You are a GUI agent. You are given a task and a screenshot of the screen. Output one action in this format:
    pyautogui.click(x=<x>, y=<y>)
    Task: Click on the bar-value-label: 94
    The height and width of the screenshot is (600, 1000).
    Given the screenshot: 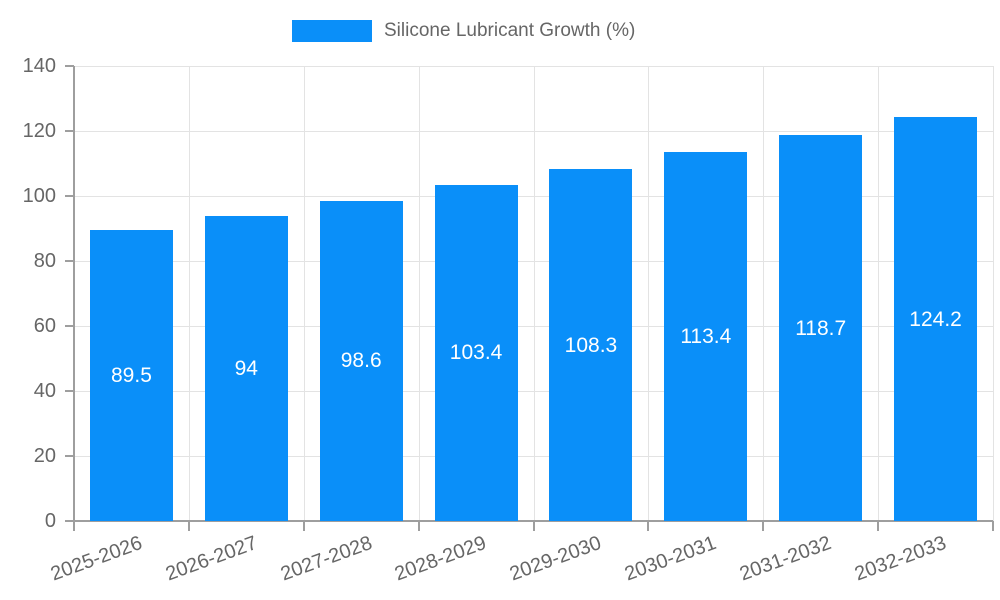 What is the action you would take?
    pyautogui.click(x=246, y=368)
    